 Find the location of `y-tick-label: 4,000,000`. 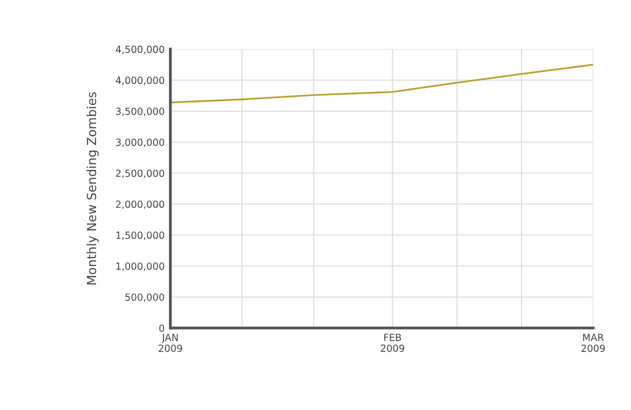

y-tick-label: 4,000,000 is located at coordinates (140, 80).